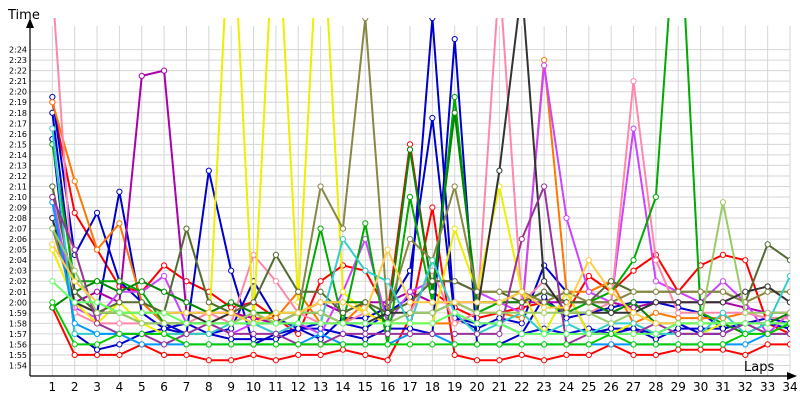  What do you see at coordinates (320, 387) in the screenshot?
I see `x-tick-label: 13` at bounding box center [320, 387].